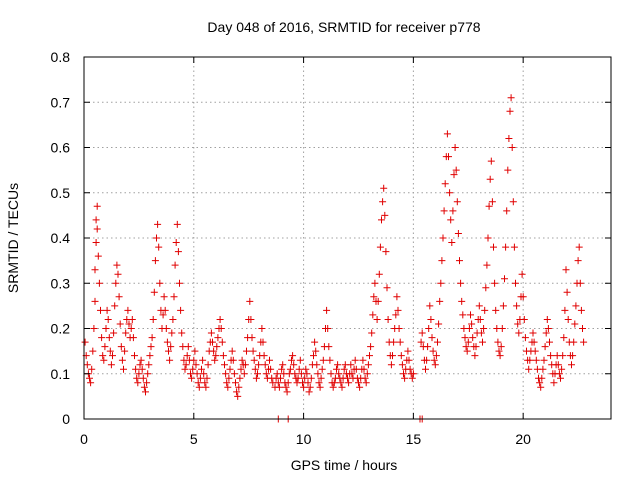 This screenshot has height=480, width=640. I want to click on y-tick-label: 0.5, so click(61, 193).